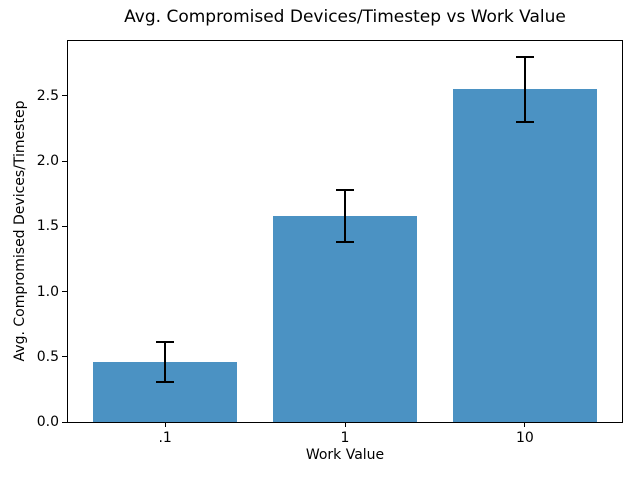  Describe the element at coordinates (524, 438) in the screenshot. I see `x-tick-label: 10` at that location.